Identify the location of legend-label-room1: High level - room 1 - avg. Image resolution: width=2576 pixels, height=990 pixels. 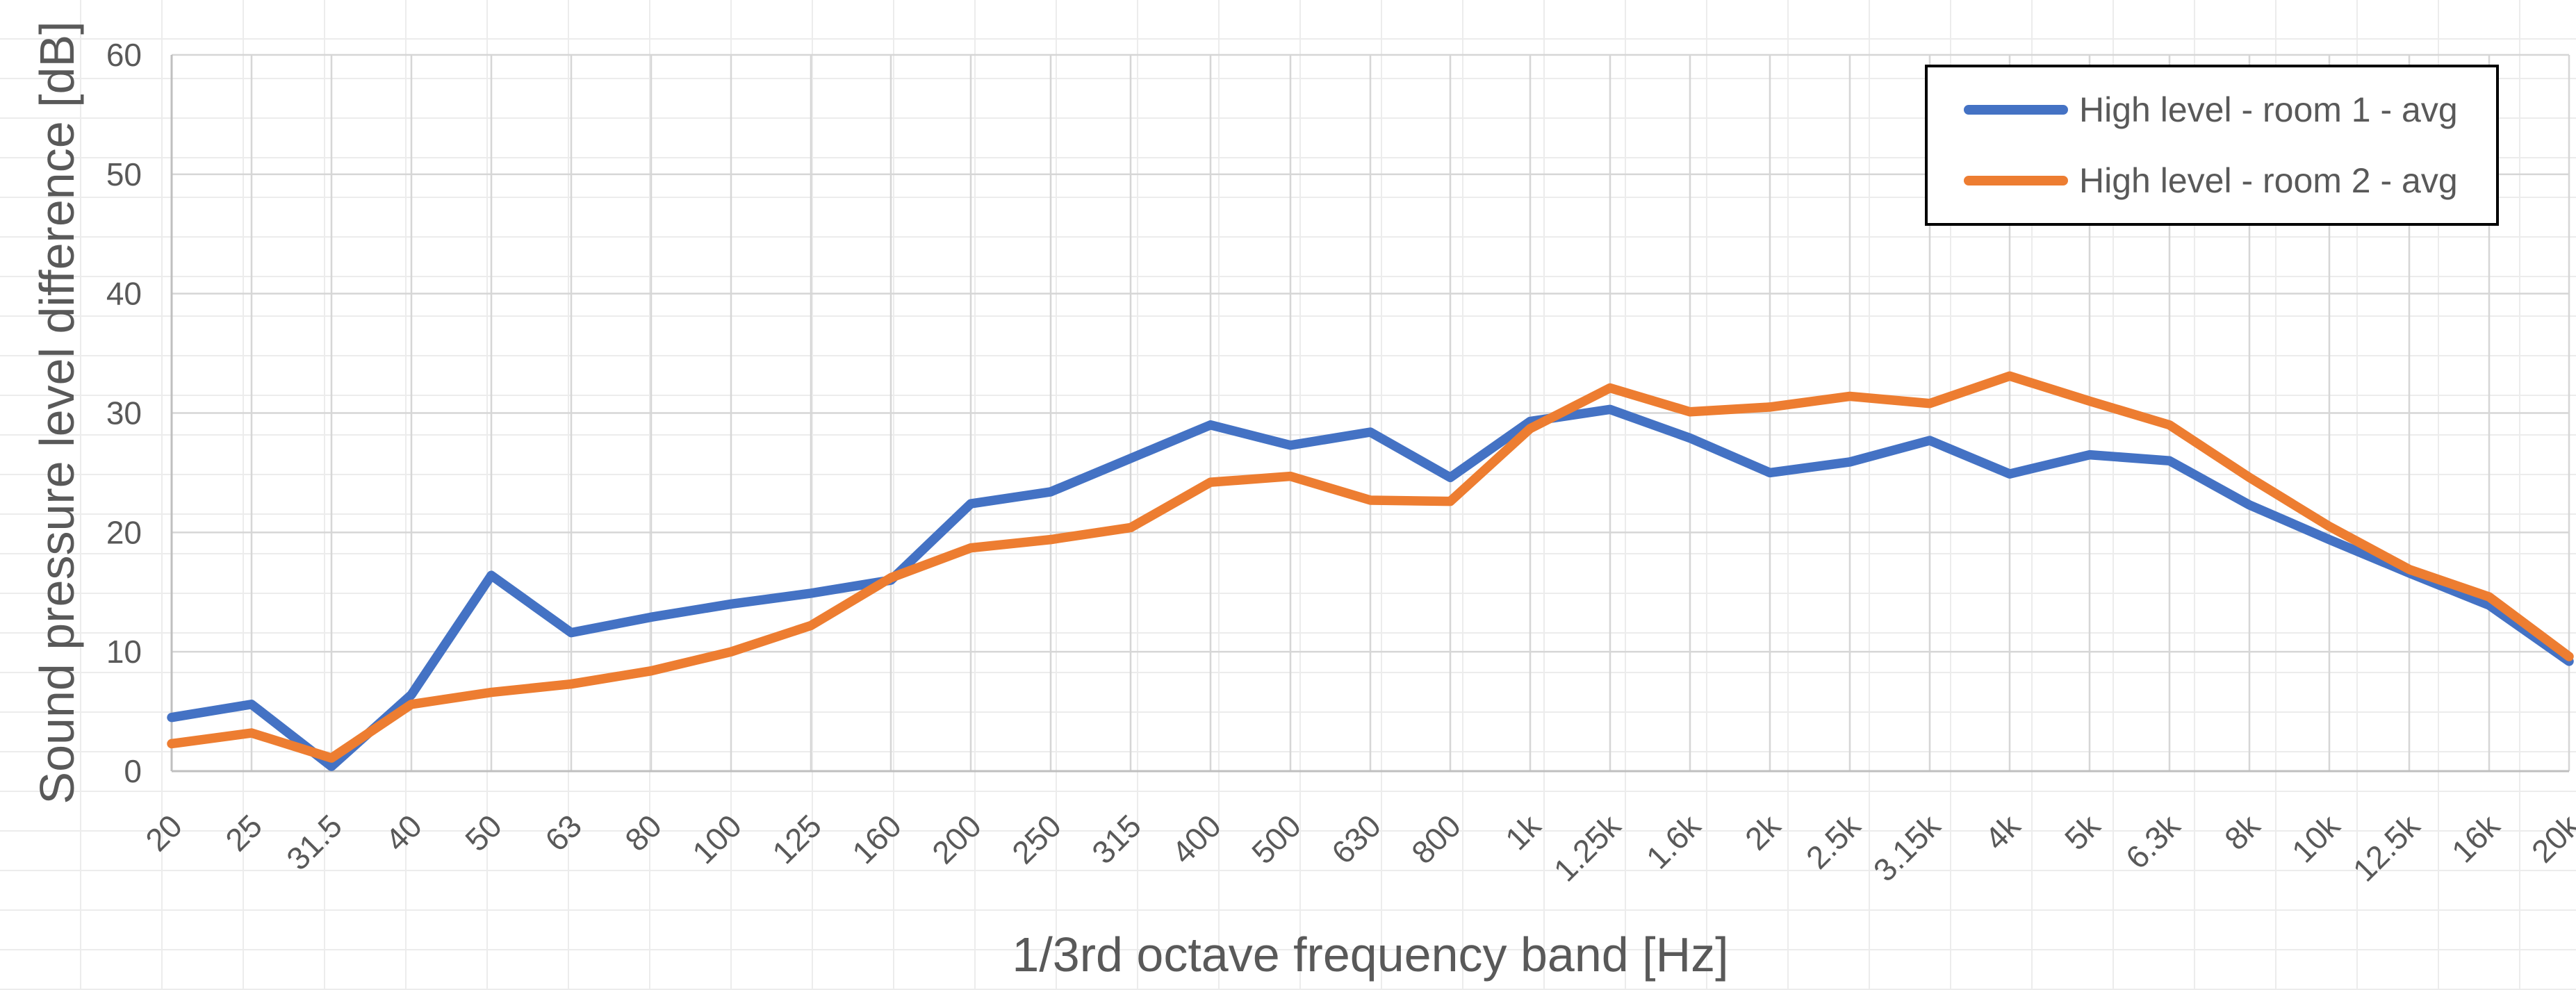
(2268, 110).